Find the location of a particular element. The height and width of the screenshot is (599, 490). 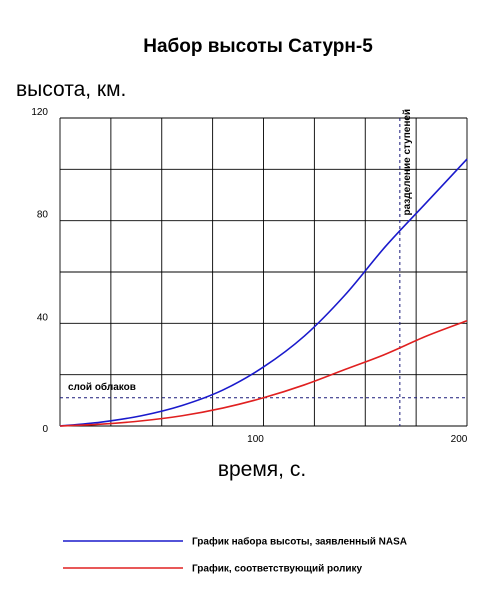

y-tick-label: 120 is located at coordinates (39, 112).